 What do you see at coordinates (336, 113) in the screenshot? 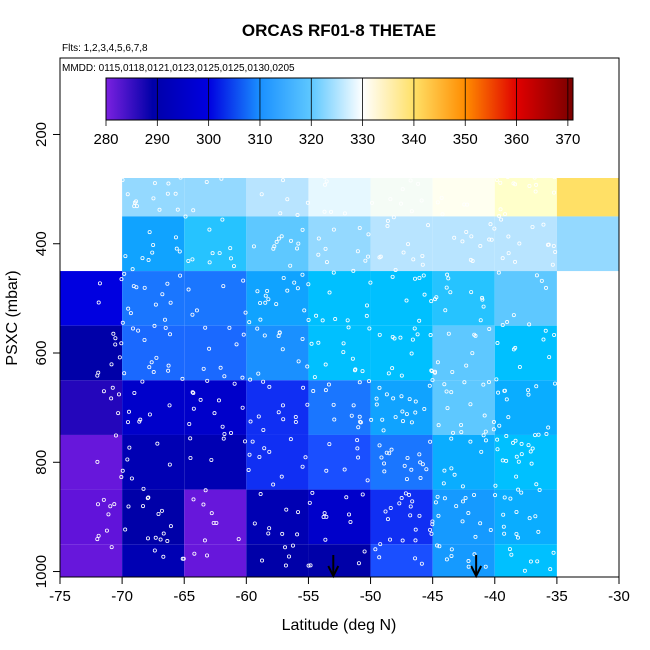
I see `colorbar-ticks: 280 290 300 310 320 330 340 350 360 370` at bounding box center [336, 113].